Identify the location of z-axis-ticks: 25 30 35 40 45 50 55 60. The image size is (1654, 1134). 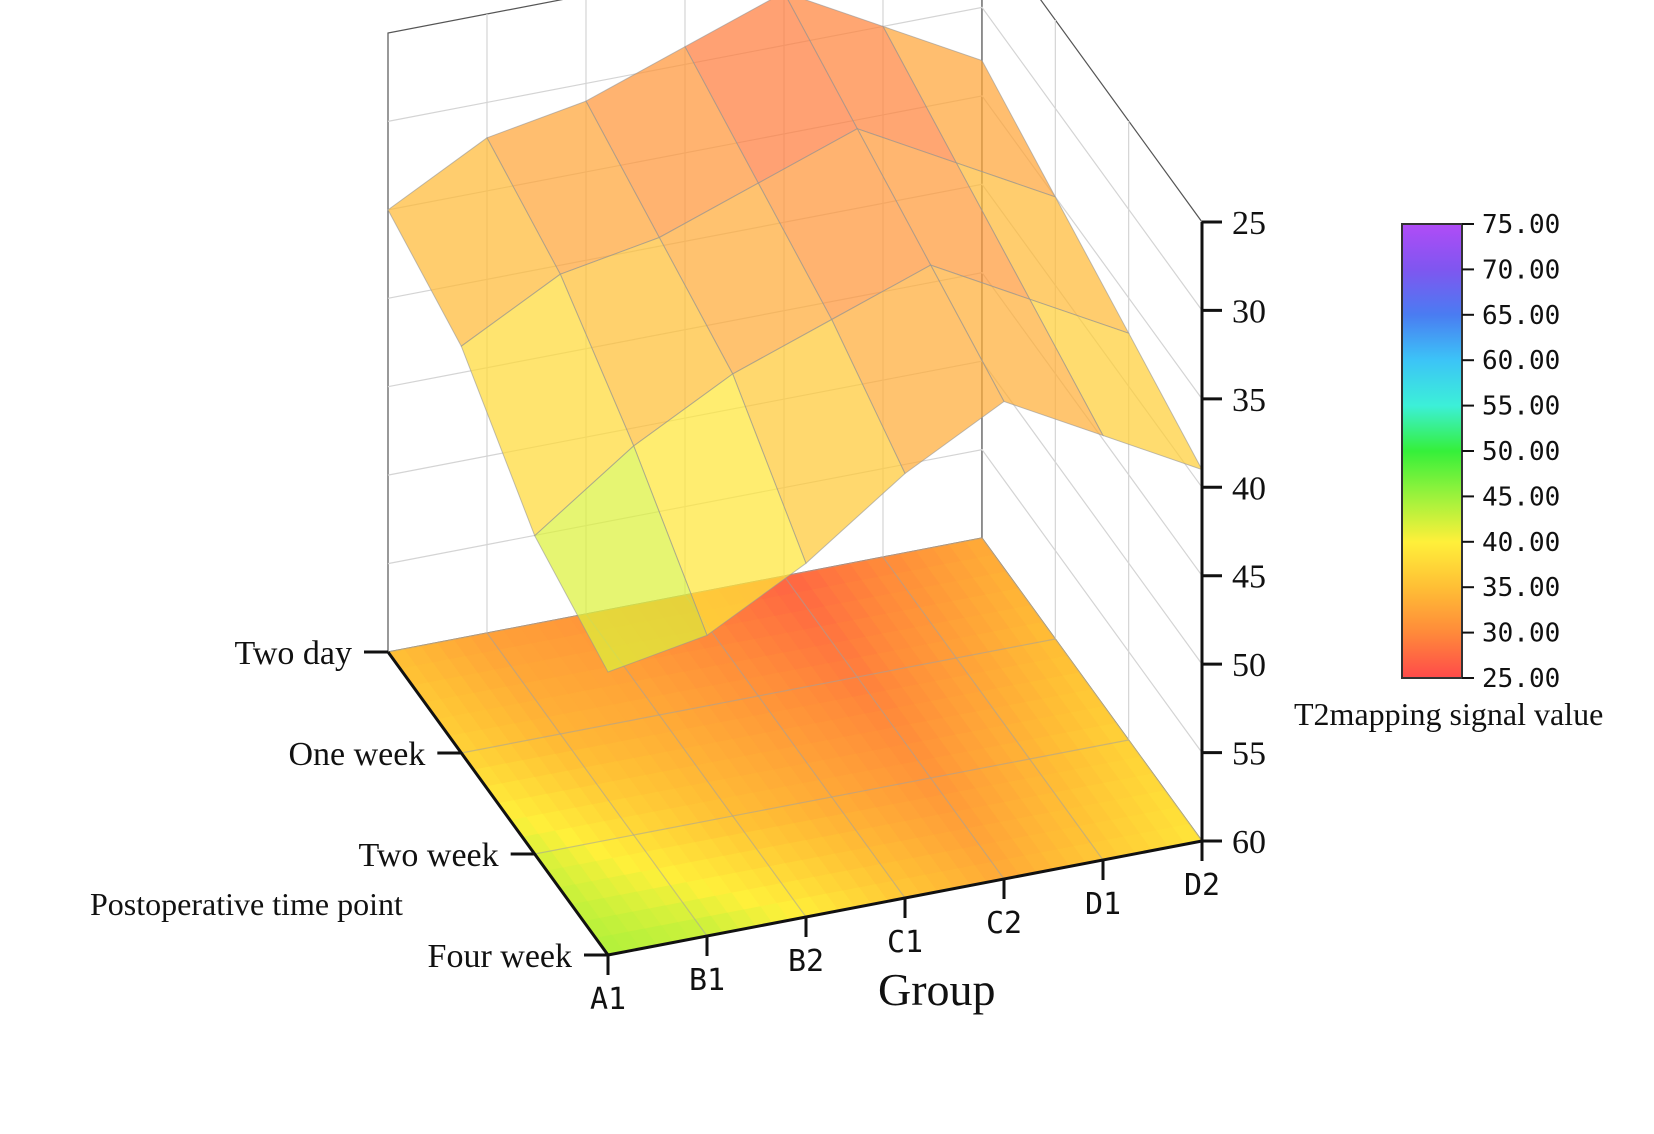
(1234, 533).